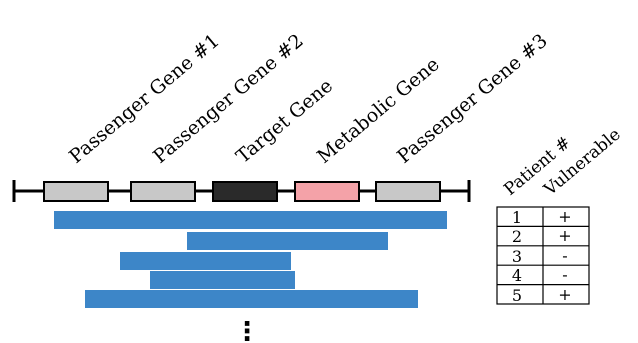  Describe the element at coordinates (564, 274) in the screenshot. I see `table-cell-vulnerable-4: -` at that location.